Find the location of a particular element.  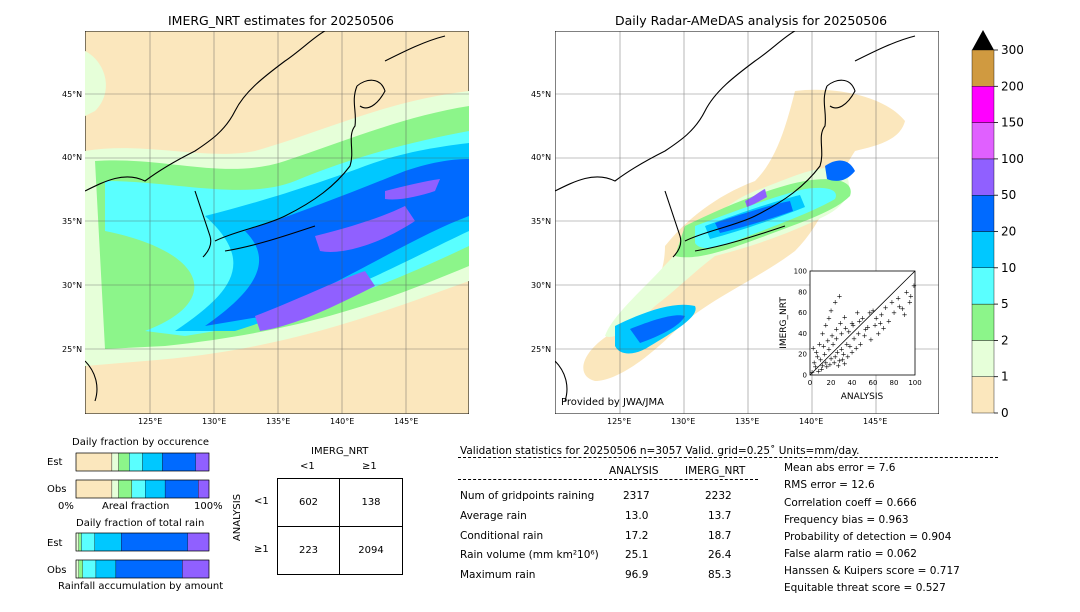

contingency-cell-d: 2094 is located at coordinates (371, 550).